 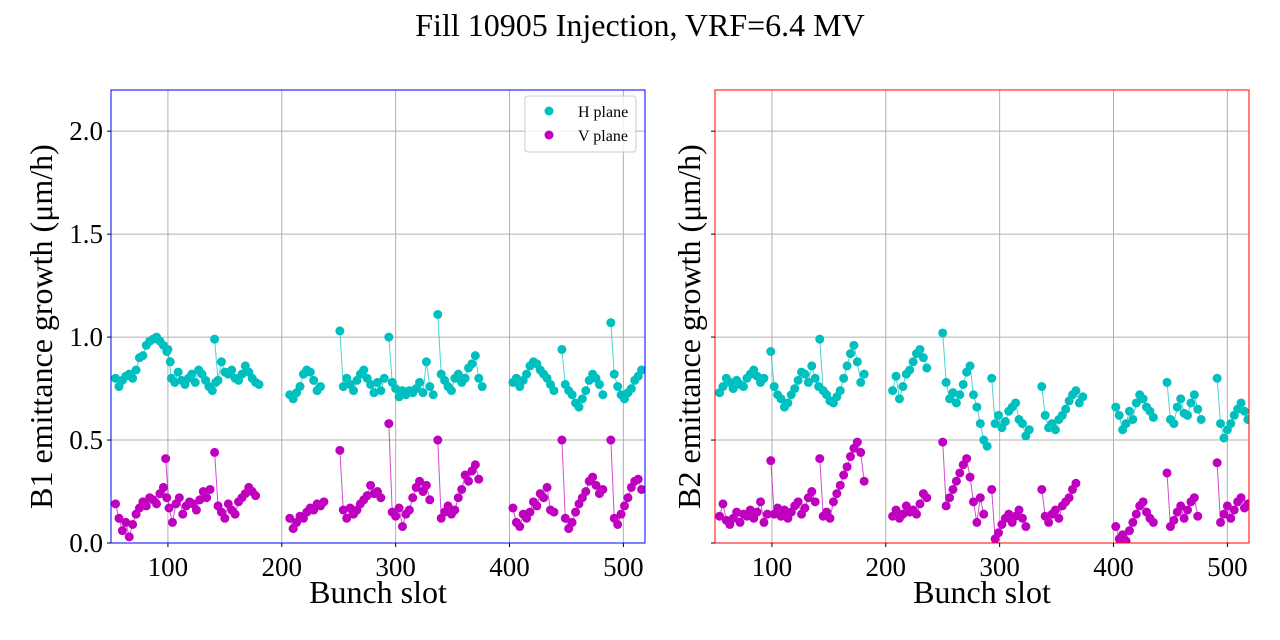 What do you see at coordinates (886, 567) in the screenshot?
I see `x-tick-label: 200` at bounding box center [886, 567].